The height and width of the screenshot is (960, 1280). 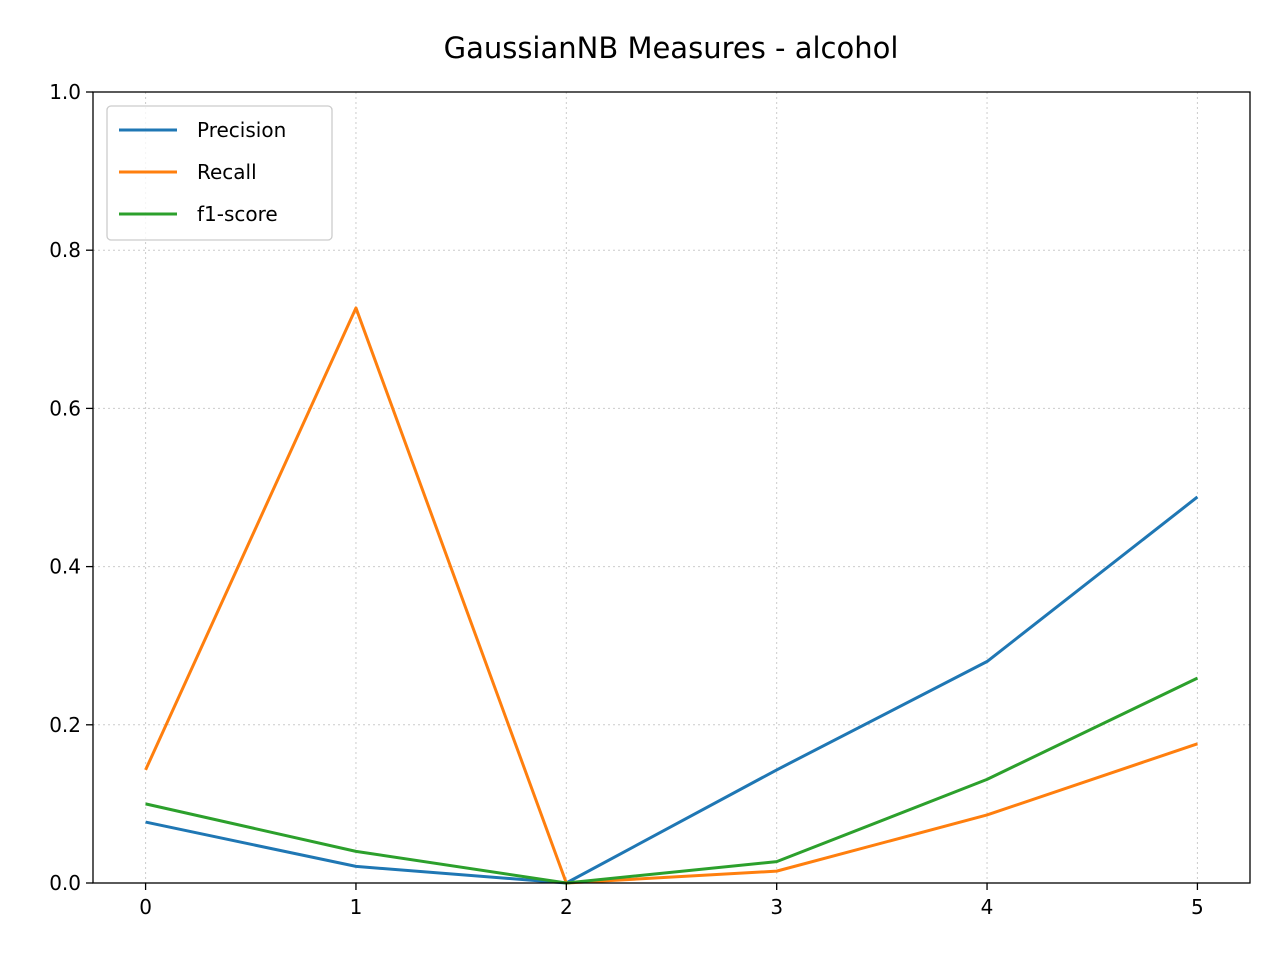 I want to click on x-tick-label: 0, so click(x=145, y=907).